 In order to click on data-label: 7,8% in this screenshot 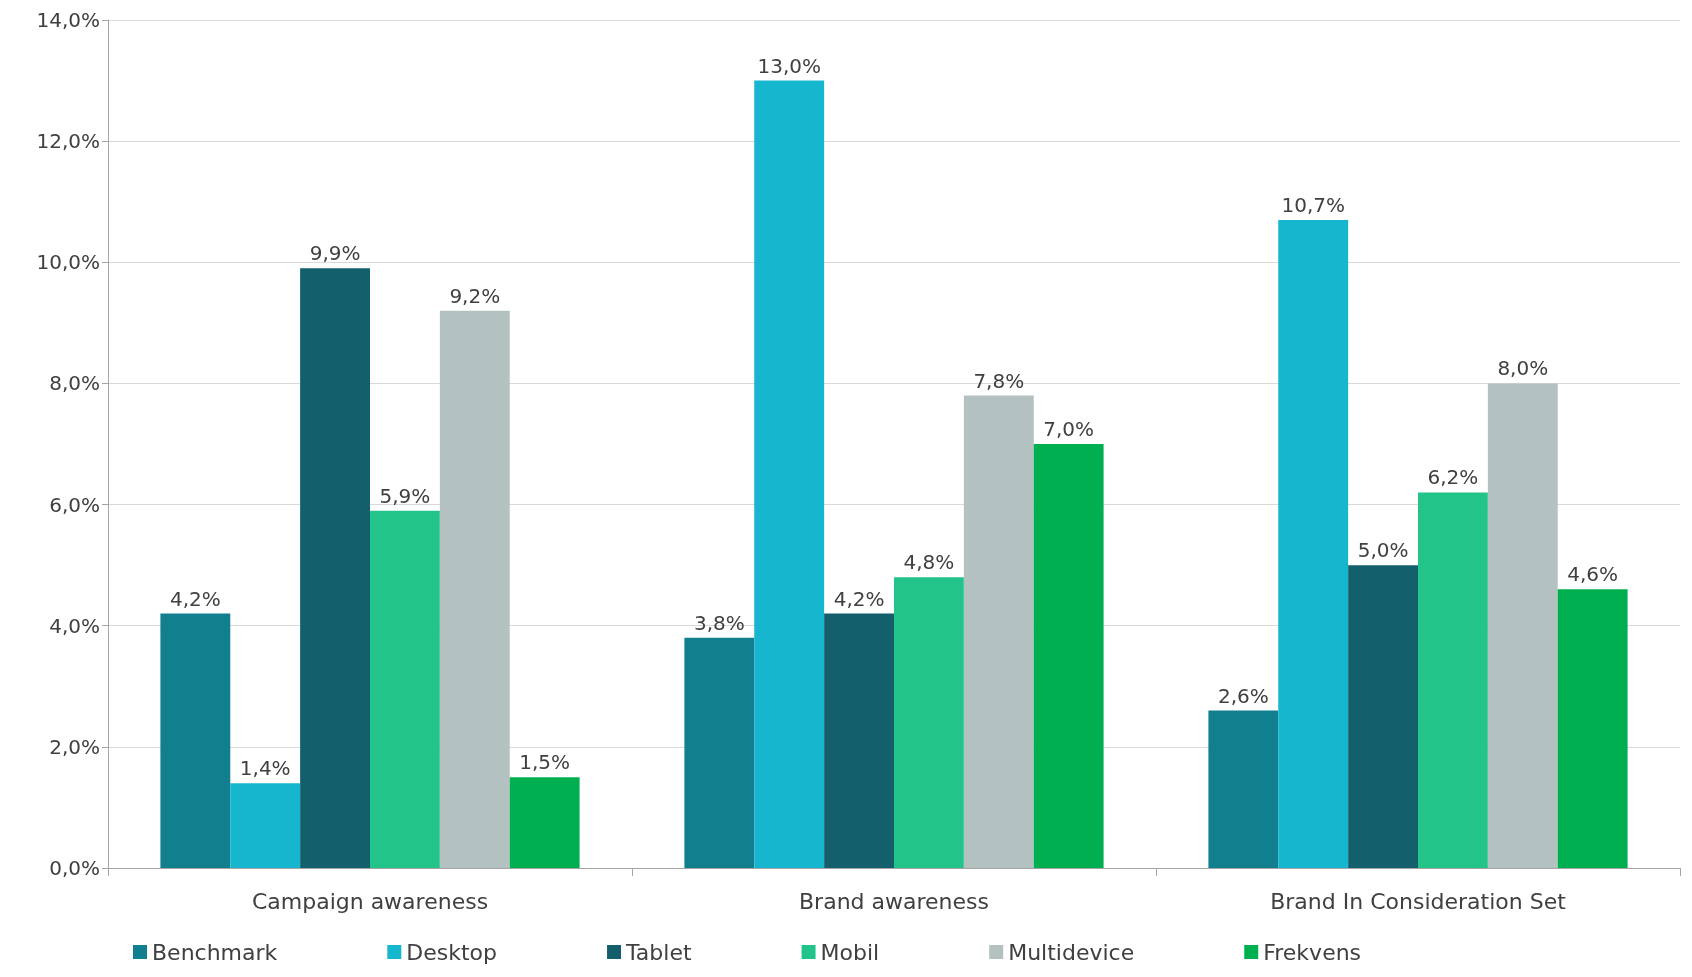, I will do `click(999, 380)`.